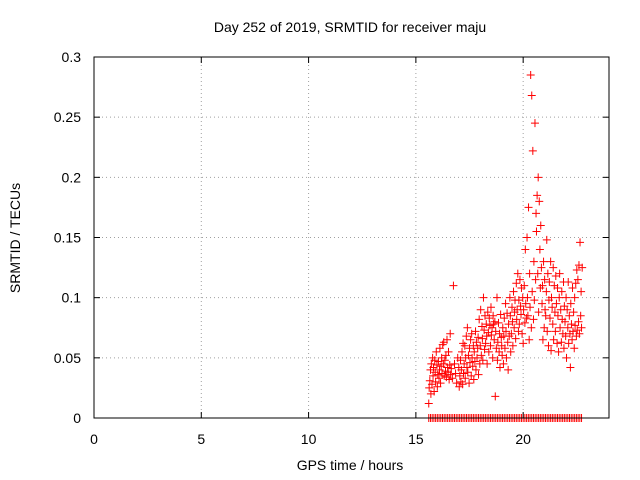 The width and height of the screenshot is (640, 480). I want to click on y-axis-label: SRMTID / TECUs, so click(15, 238).